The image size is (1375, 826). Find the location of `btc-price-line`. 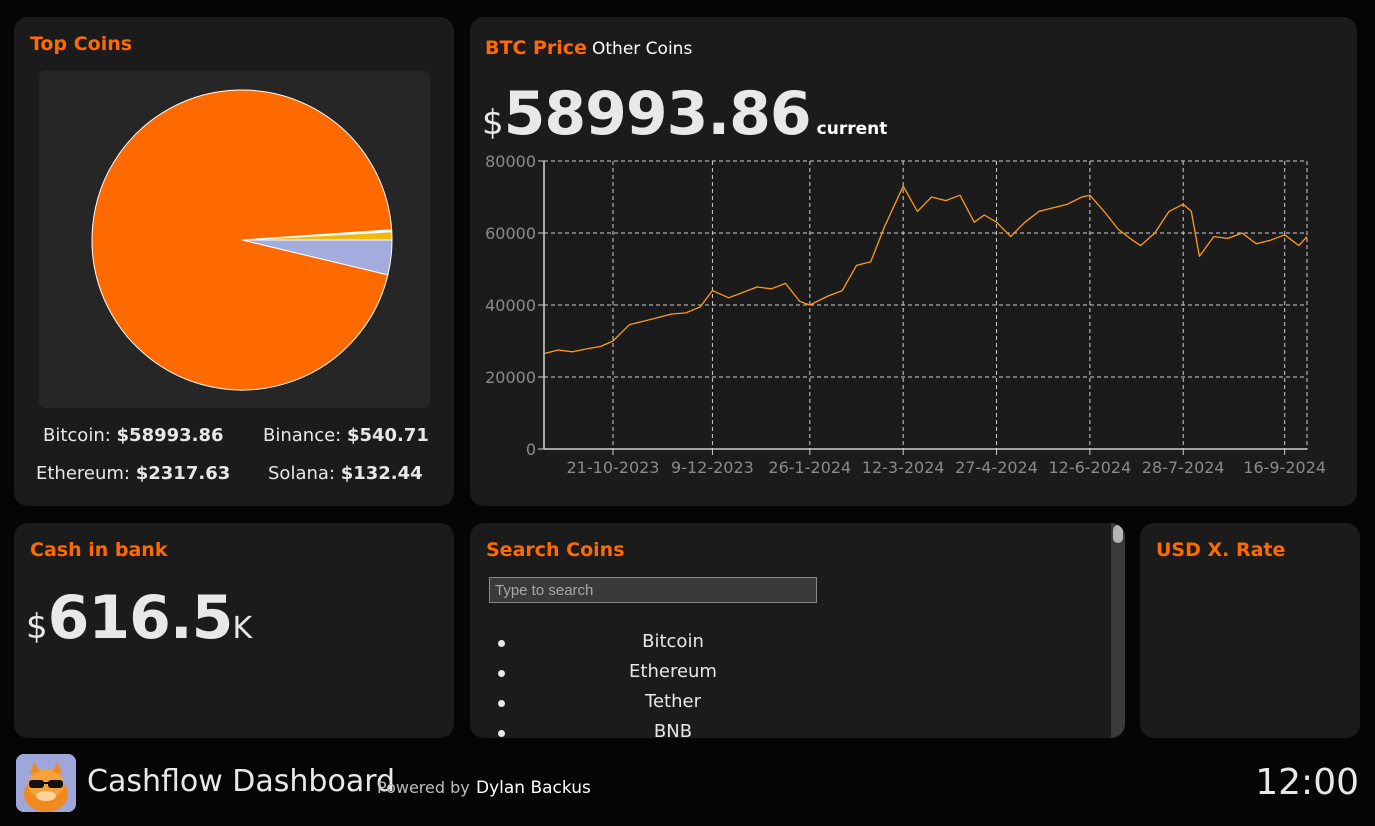

btc-price-line is located at coordinates (925, 270).